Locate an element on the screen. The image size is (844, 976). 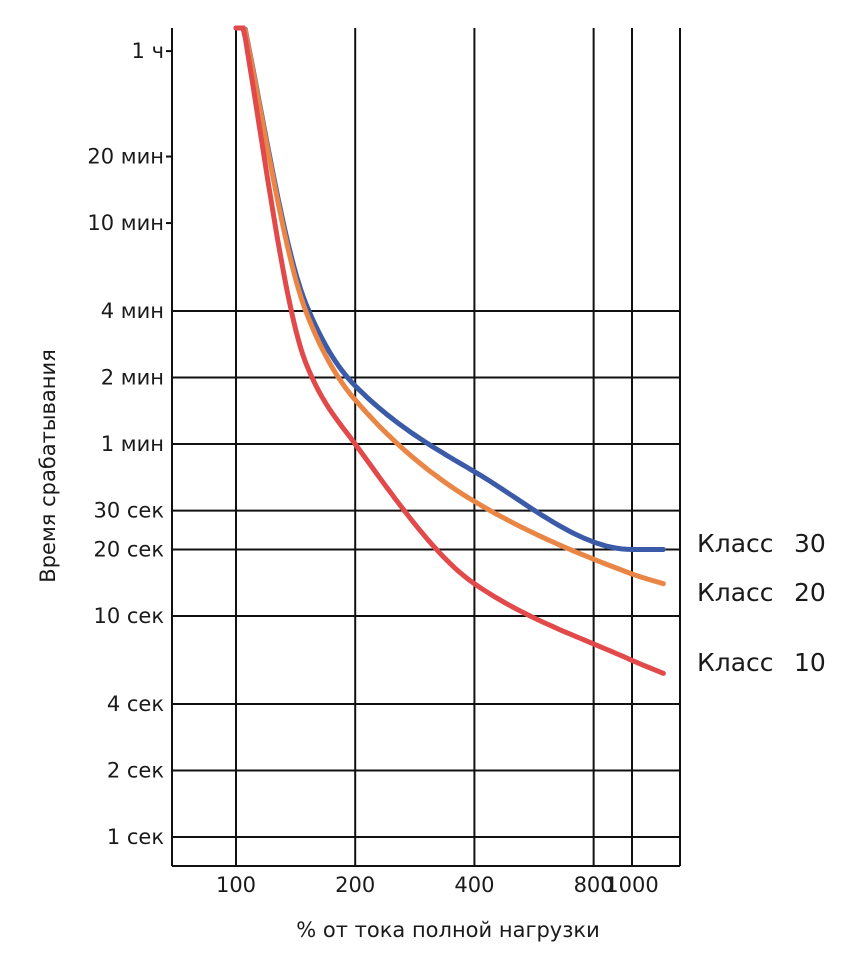
legend-entry: Класс 20 is located at coordinates (761, 592).